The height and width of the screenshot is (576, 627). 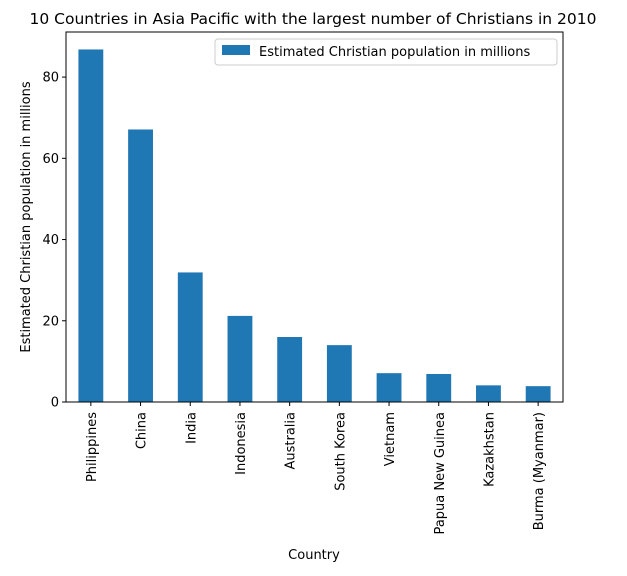 What do you see at coordinates (314, 555) in the screenshot?
I see `x-axis-label: Country` at bounding box center [314, 555].